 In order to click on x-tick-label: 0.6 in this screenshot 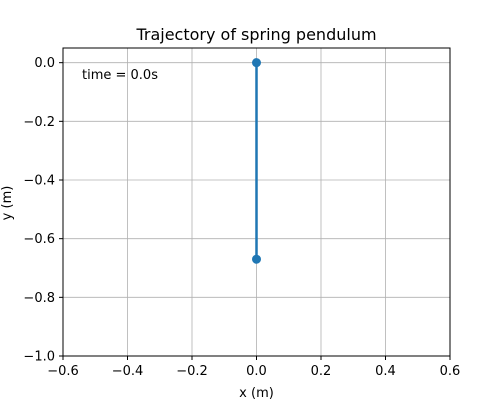, I will do `click(450, 371)`.